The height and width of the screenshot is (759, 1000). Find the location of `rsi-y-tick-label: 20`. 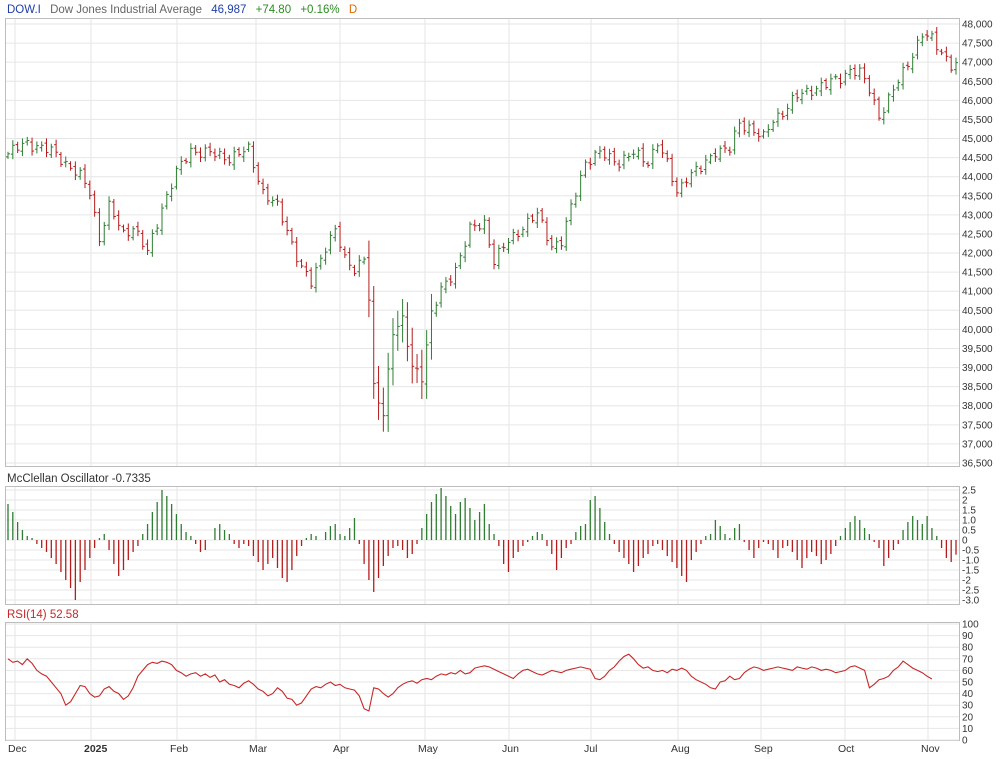

rsi-y-tick-label: 20 is located at coordinates (968, 717).